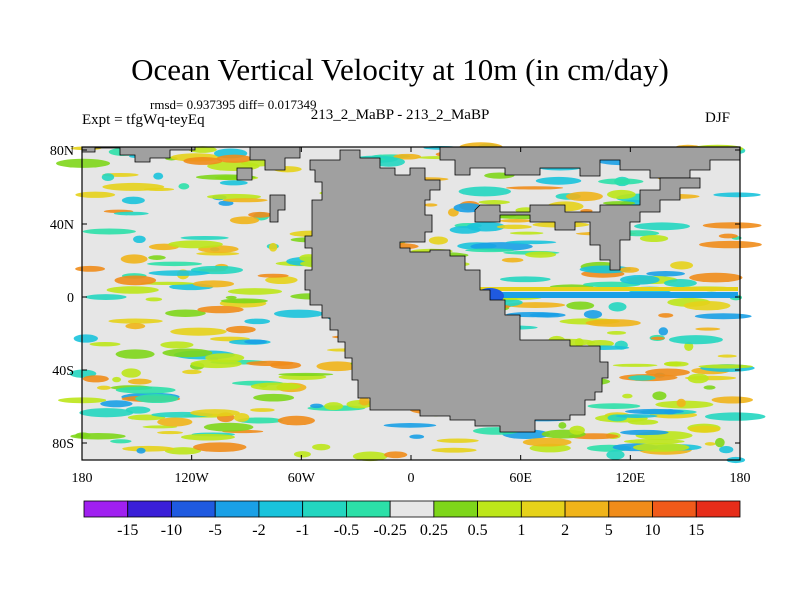 The width and height of the screenshot is (800, 600). I want to click on colorbar-label: -1, so click(302, 530).